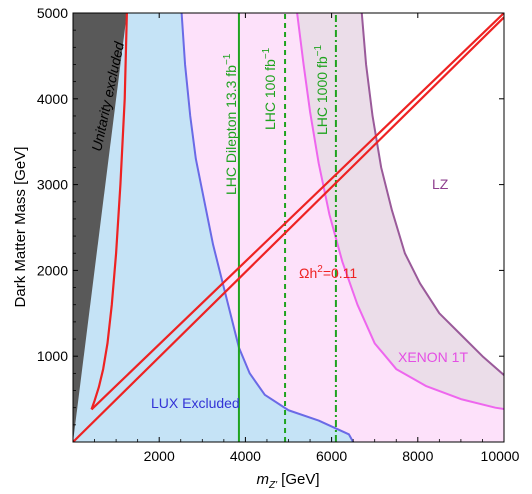 This screenshot has height=494, width=532. Describe the element at coordinates (52, 185) in the screenshot. I see `y-tick-label: 3000` at that location.